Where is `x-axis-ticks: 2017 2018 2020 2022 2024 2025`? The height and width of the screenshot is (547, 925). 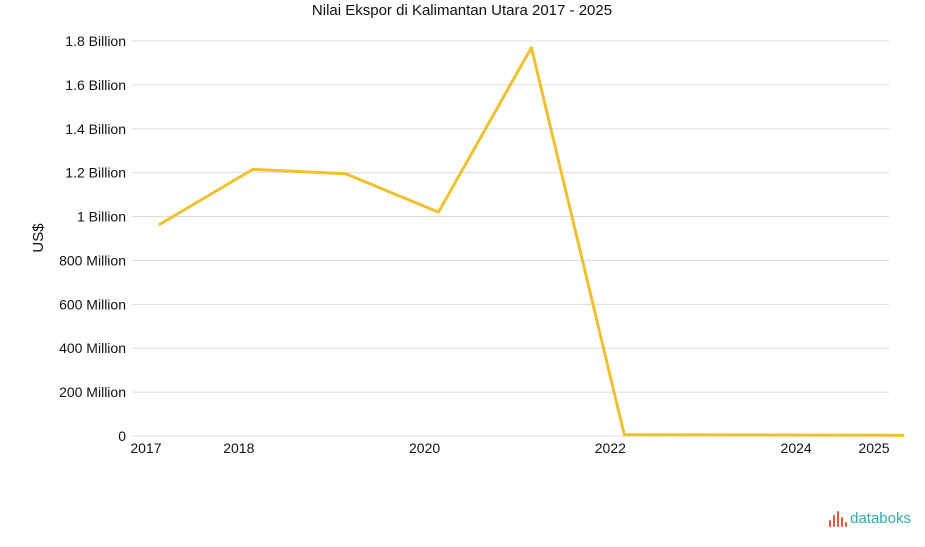
x-axis-ticks: 2017 2018 2020 2022 2024 2025 is located at coordinates (509, 448).